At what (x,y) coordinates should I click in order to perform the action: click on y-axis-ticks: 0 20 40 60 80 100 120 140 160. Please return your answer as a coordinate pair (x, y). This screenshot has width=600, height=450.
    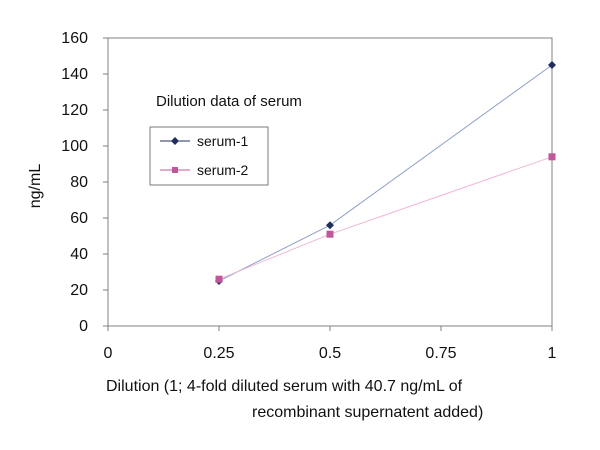
    Looking at the image, I should click on (84, 182).